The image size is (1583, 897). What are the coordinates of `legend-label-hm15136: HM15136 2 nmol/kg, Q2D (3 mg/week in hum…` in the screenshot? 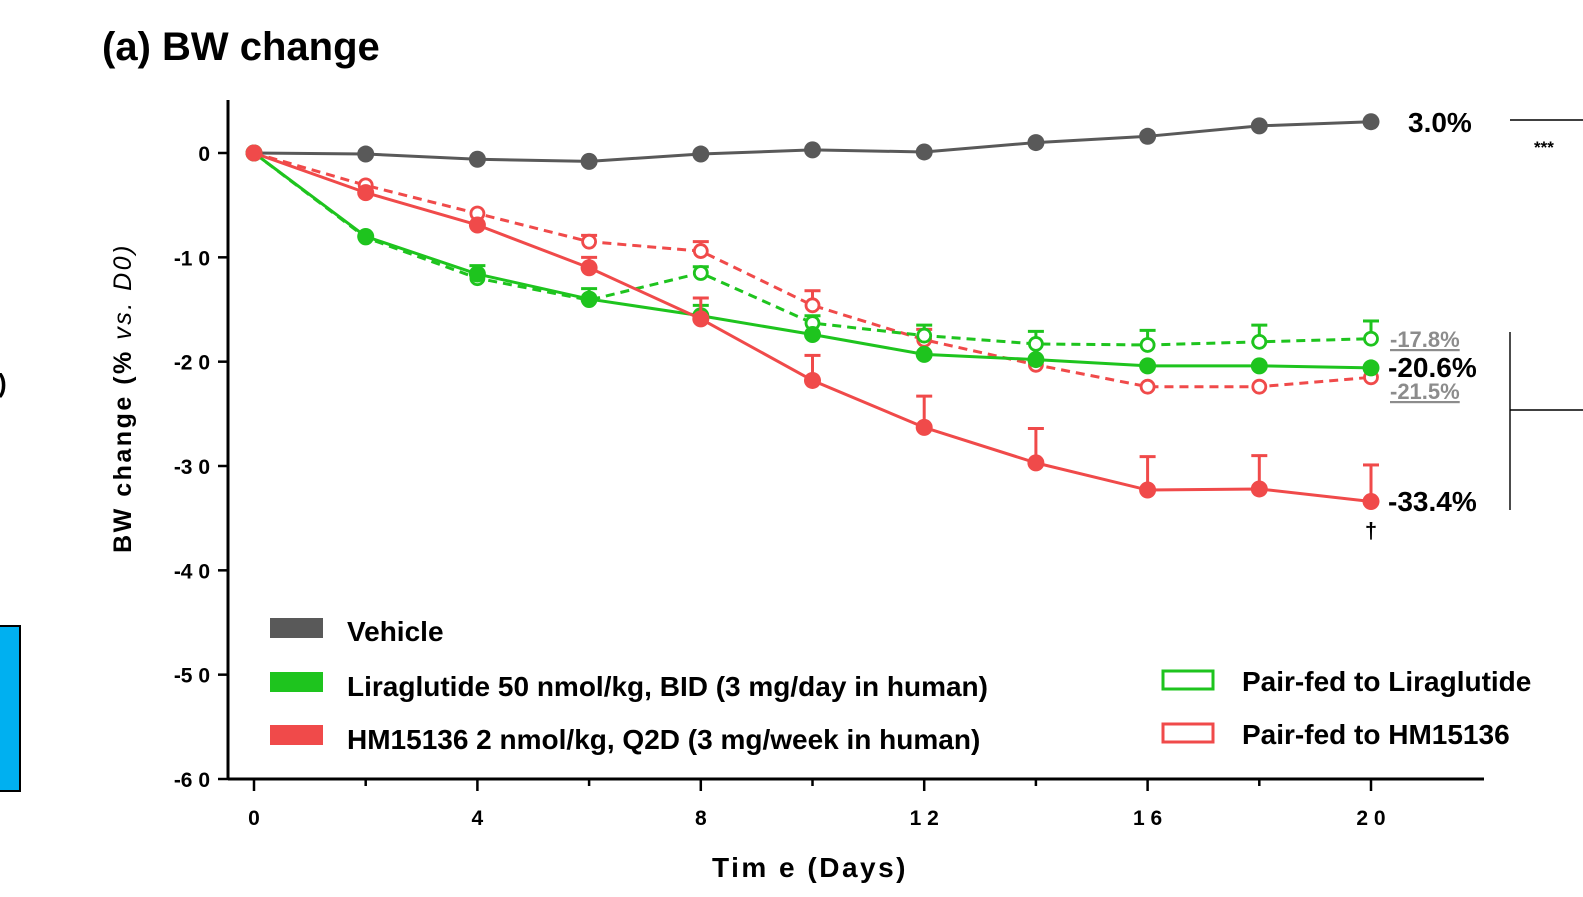 It's located at (663, 739).